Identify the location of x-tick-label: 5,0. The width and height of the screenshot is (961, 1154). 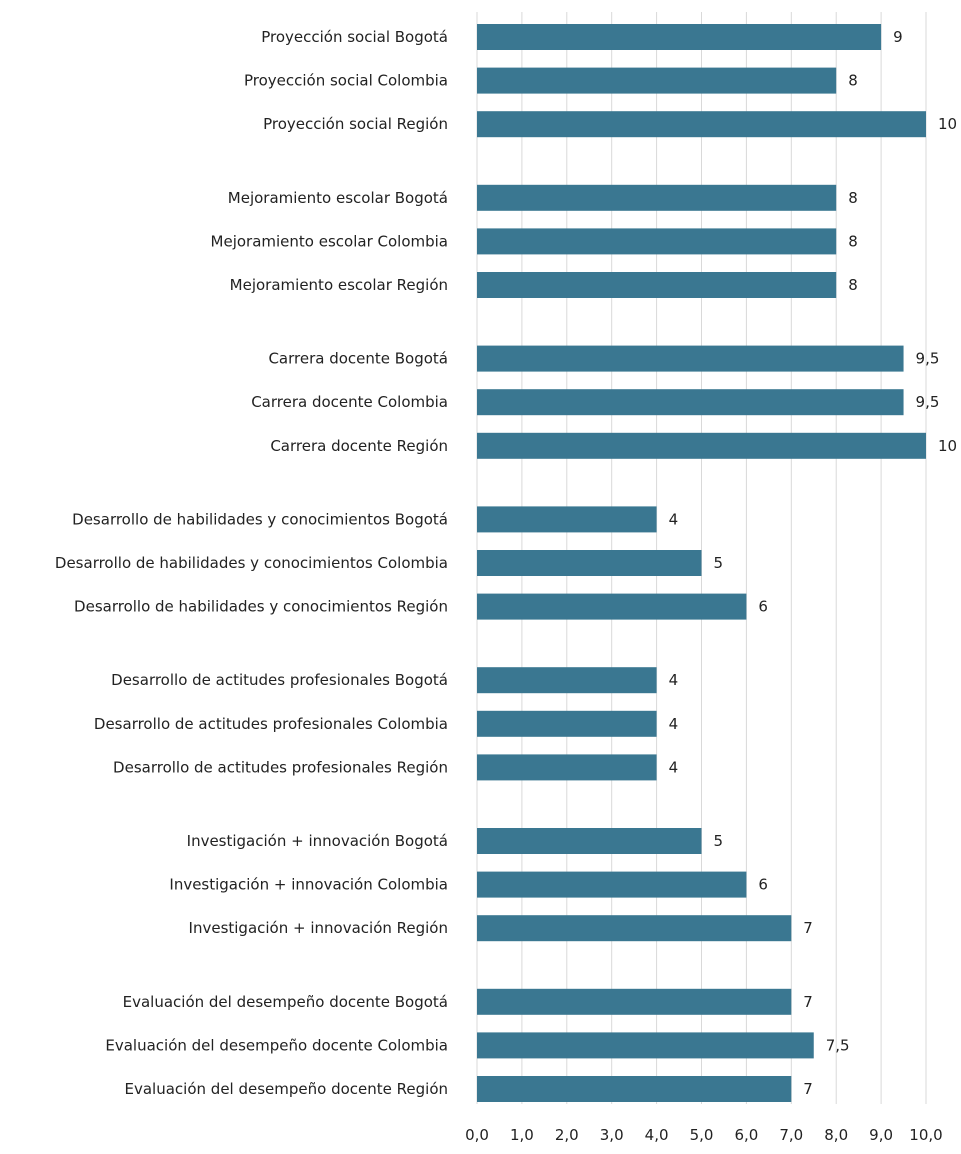
(702, 1135).